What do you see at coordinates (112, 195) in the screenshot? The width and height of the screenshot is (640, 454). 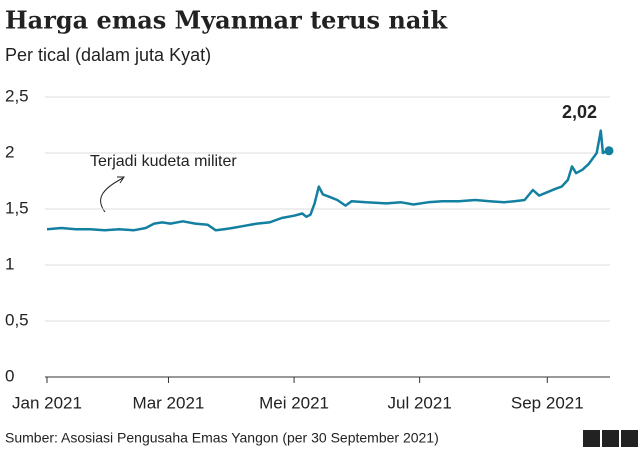 I see `annotation-arrow` at bounding box center [112, 195].